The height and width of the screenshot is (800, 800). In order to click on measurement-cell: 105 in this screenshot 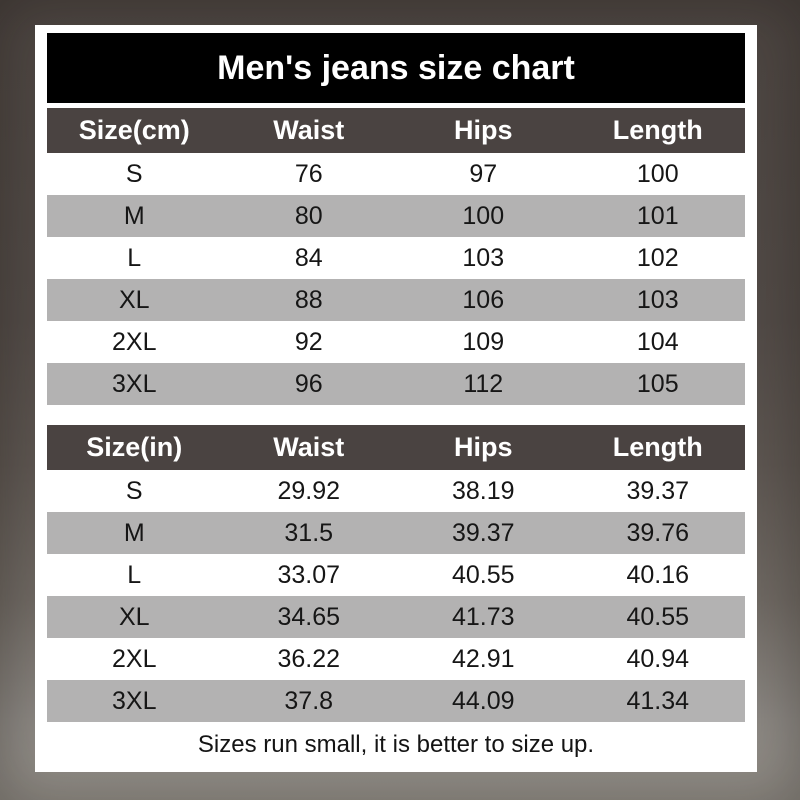, I will do `click(657, 383)`.